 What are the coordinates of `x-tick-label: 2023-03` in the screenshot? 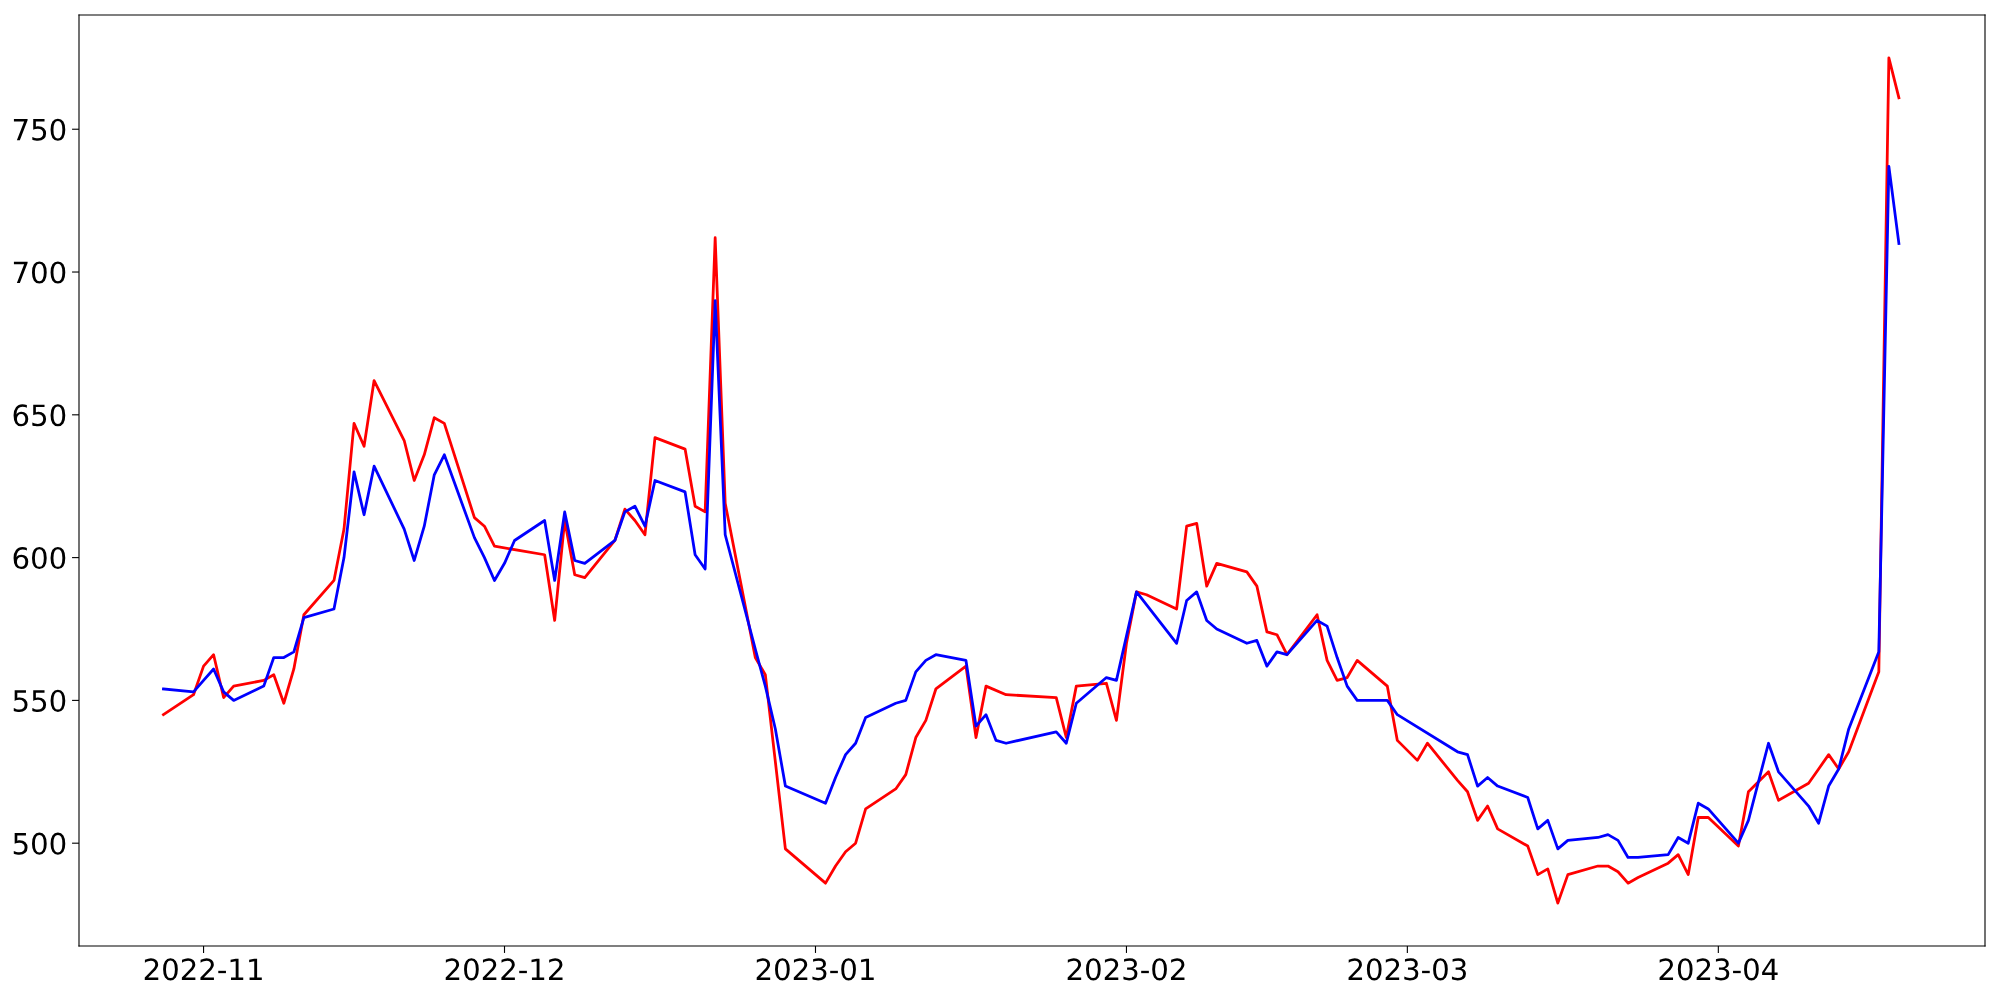 It's located at (1407, 969).